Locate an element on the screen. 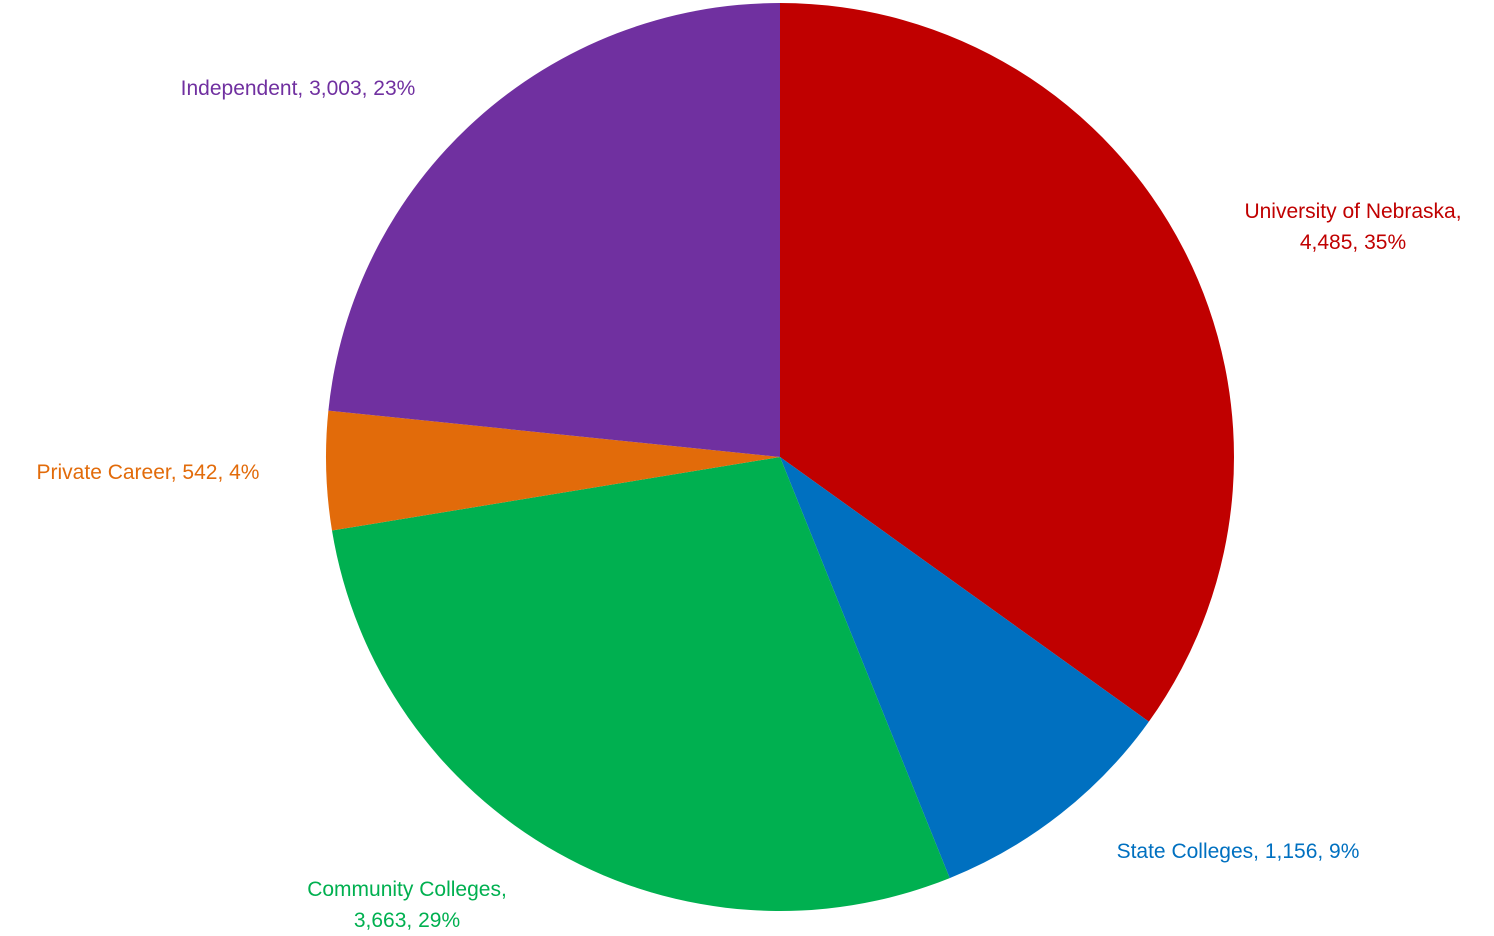 The image size is (1494, 936). data-label: Private Career, 542, 4% is located at coordinates (148, 472).